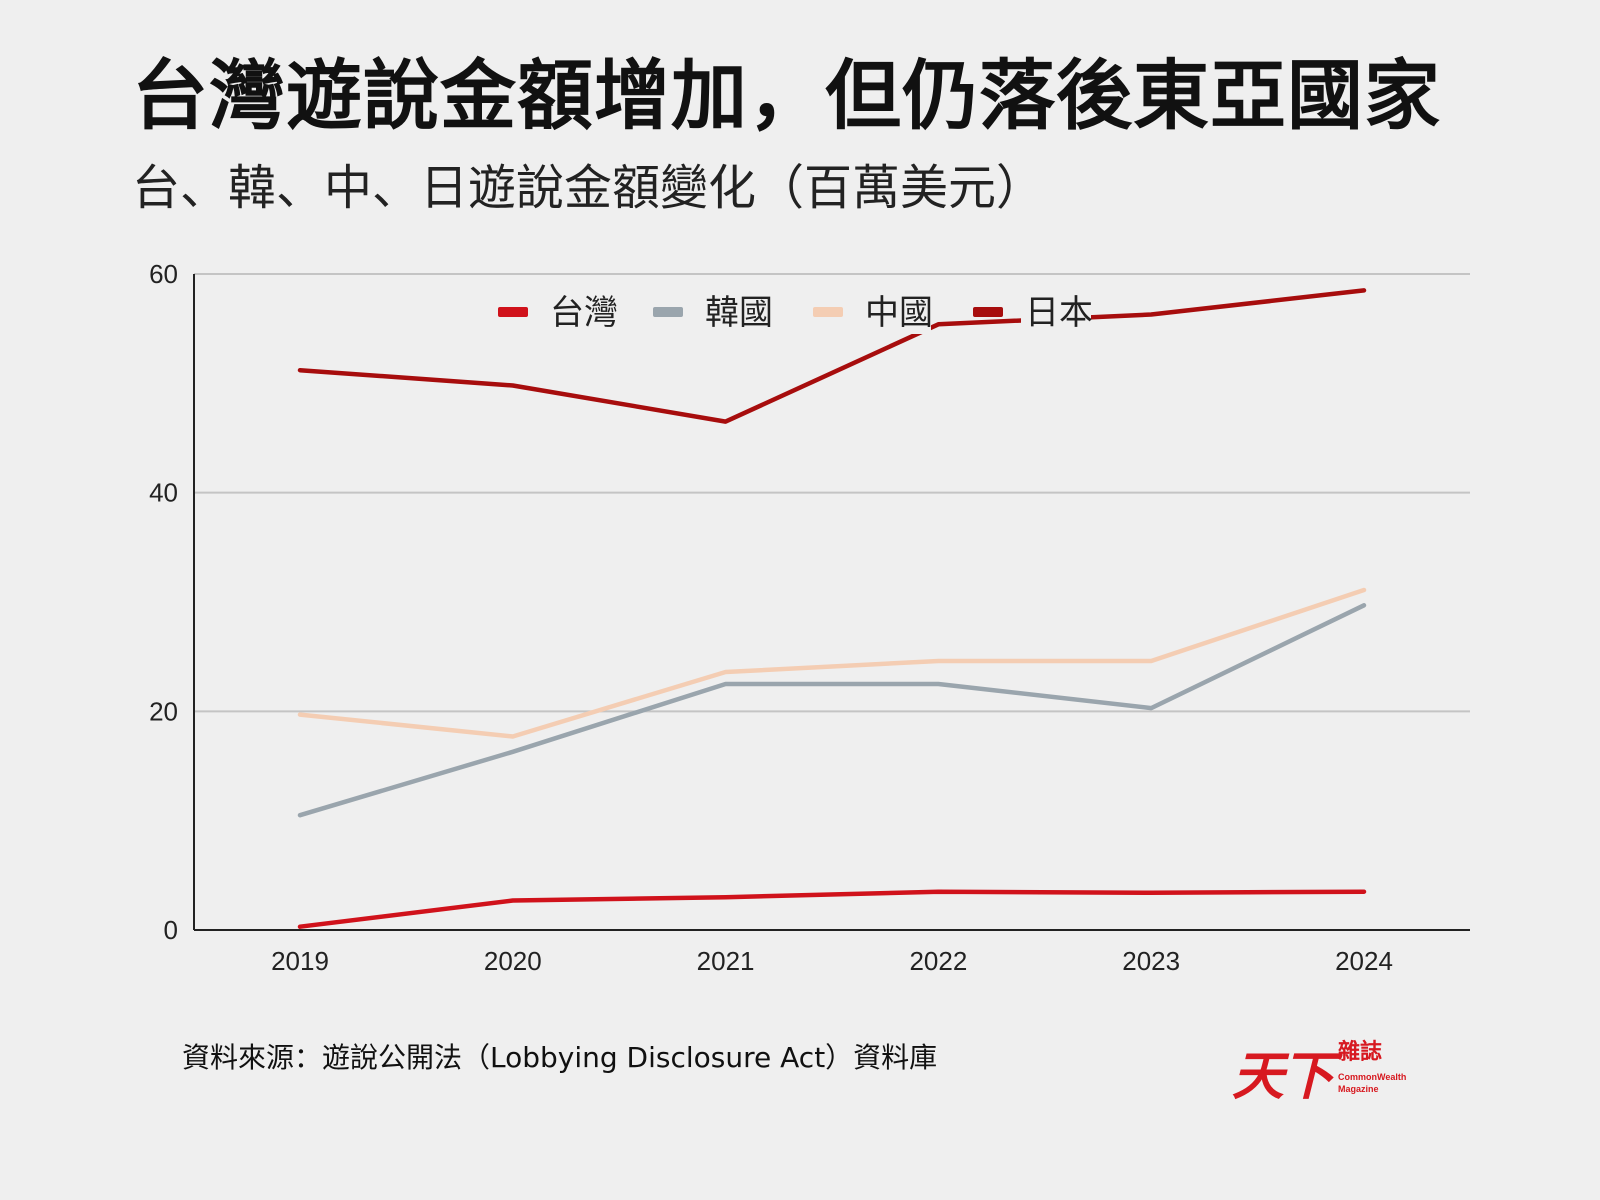  I want to click on x-tick-label: 2019, so click(300, 961).